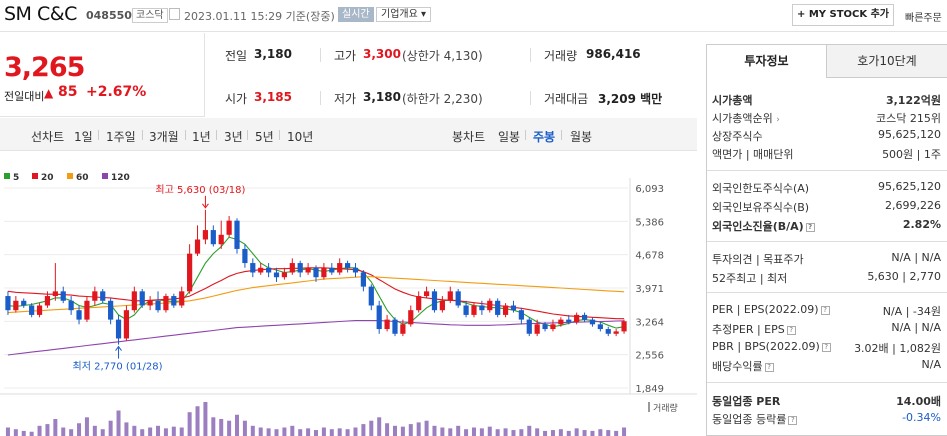 The image size is (947, 436). What do you see at coordinates (264, 137) in the screenshot?
I see `period-5y: 5년` at bounding box center [264, 137].